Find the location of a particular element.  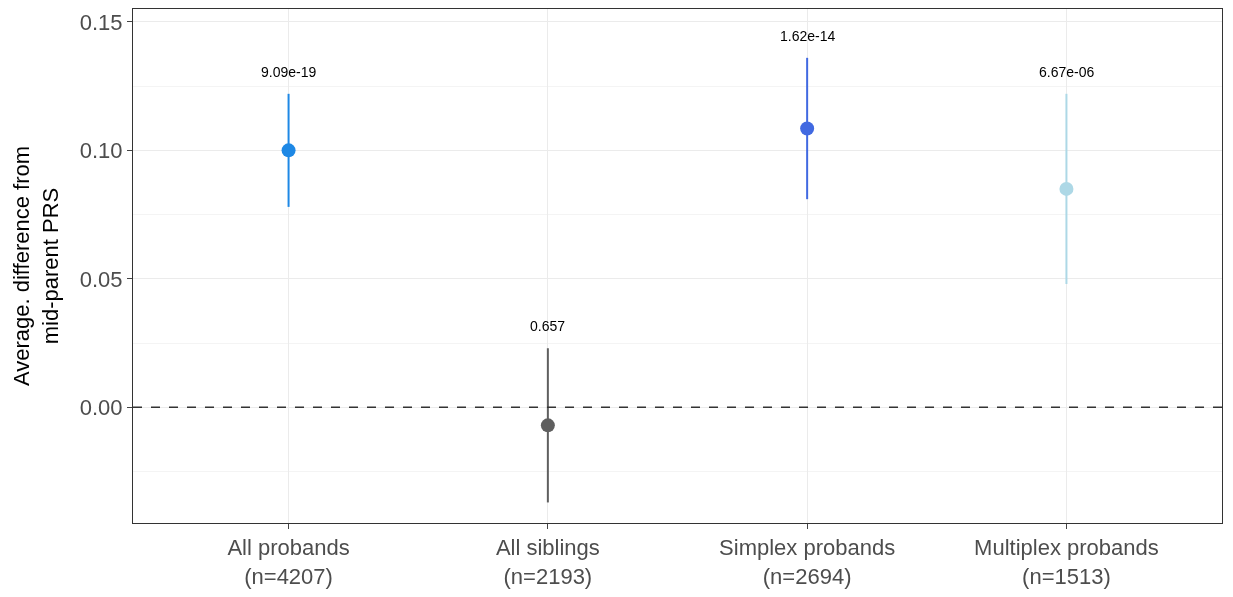

annotation: 0.657 is located at coordinates (548, 326).